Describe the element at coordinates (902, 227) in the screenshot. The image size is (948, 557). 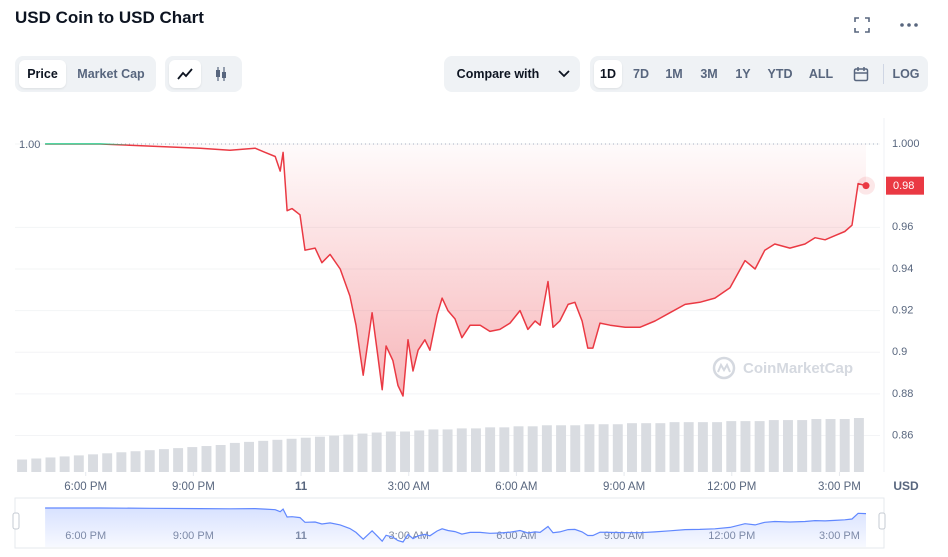
I see `y-tick-label: 0.96` at that location.